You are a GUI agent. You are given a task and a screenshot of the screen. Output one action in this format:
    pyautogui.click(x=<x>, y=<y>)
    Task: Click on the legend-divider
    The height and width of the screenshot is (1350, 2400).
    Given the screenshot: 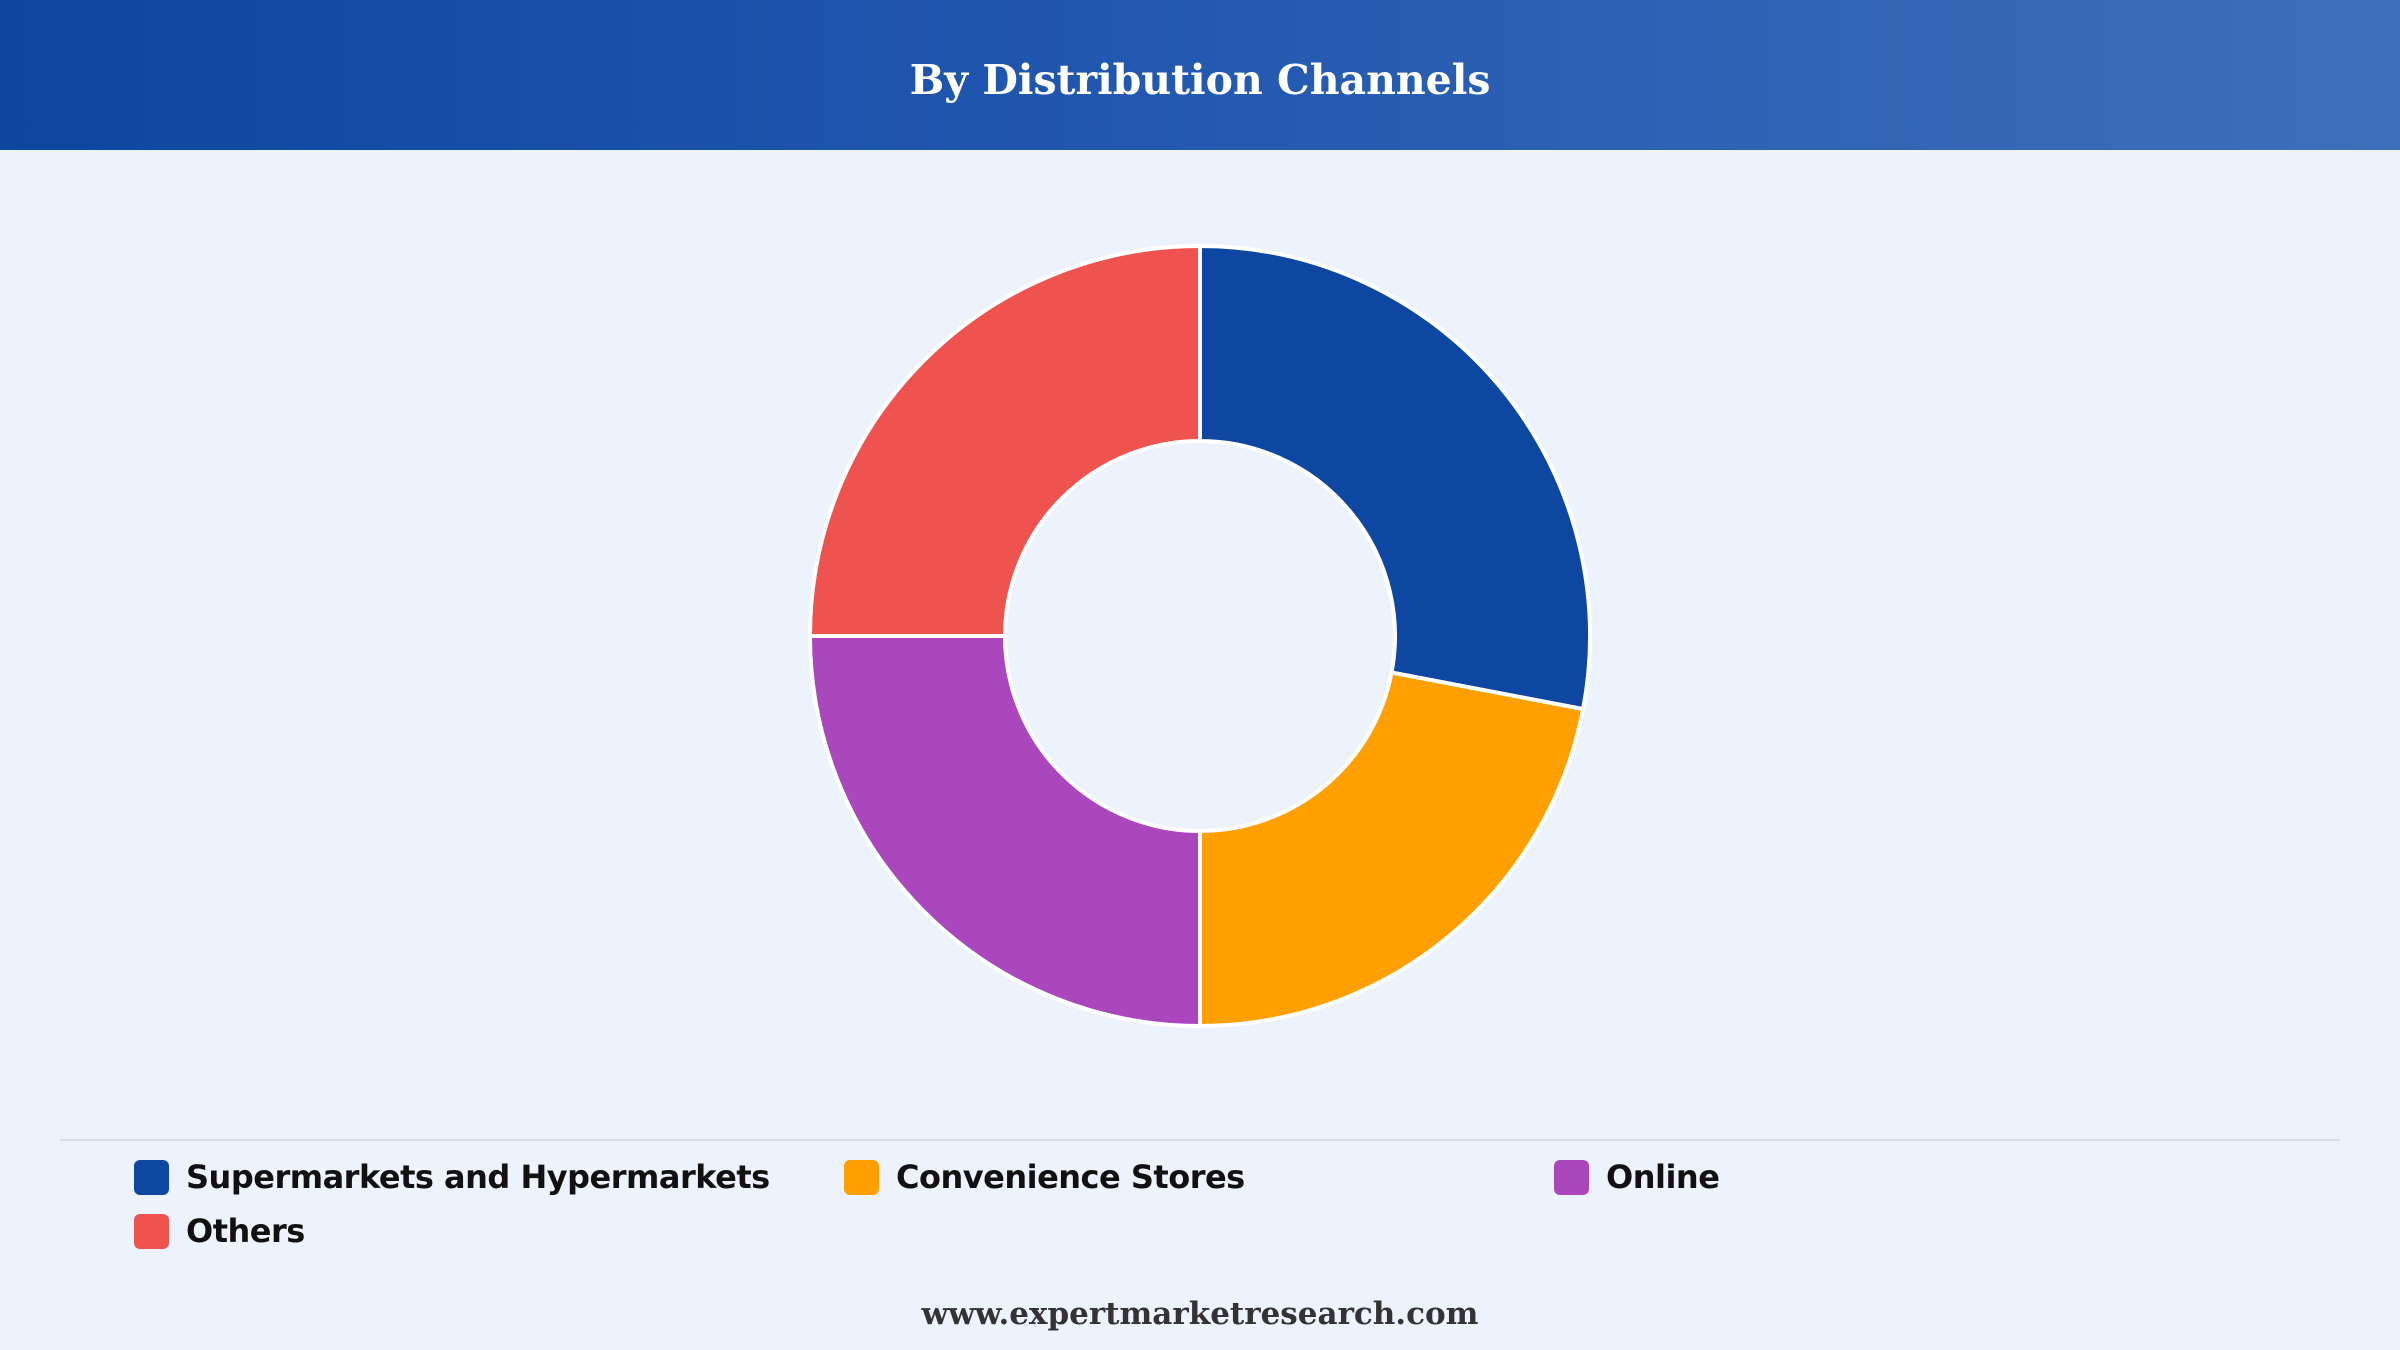 What is the action you would take?
    pyautogui.click(x=1200, y=1140)
    